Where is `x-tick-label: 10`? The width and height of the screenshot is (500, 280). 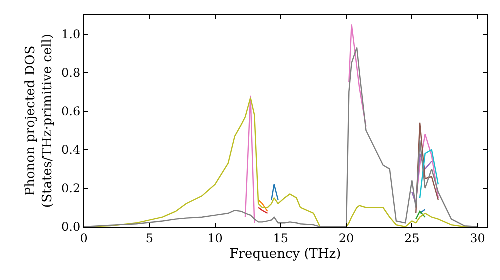 x-tick-label: 10 is located at coordinates (215, 238).